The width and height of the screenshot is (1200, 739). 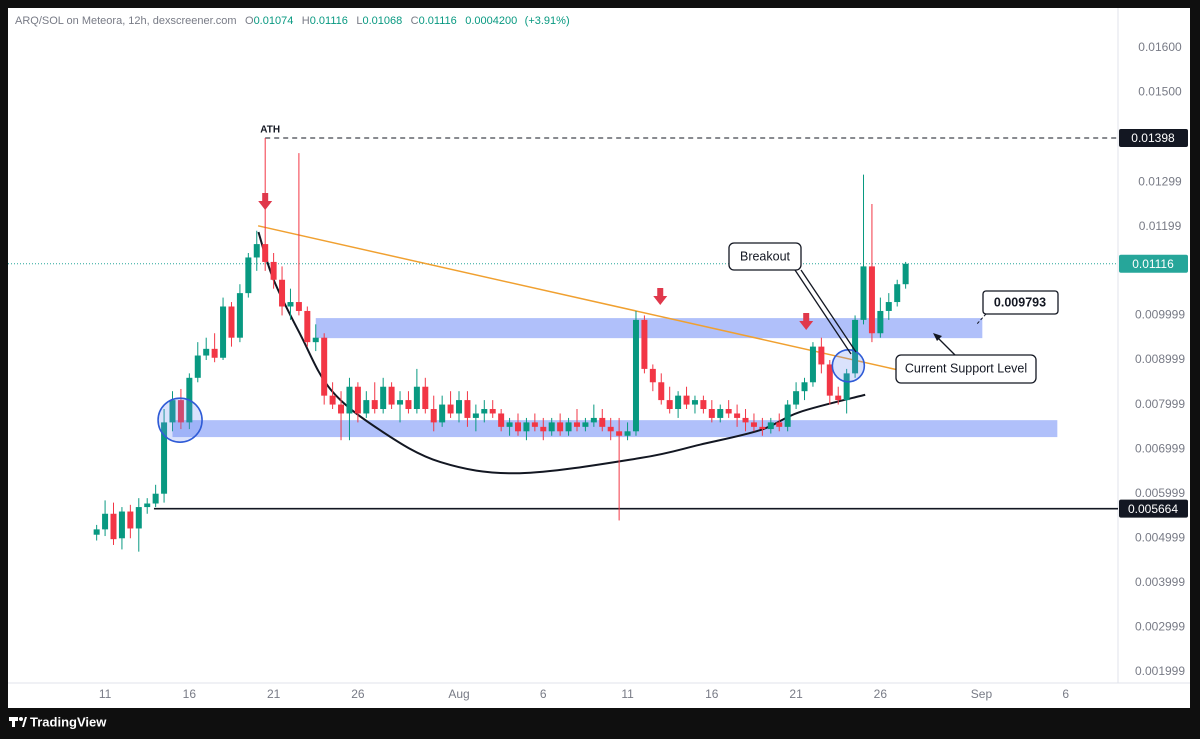 I want to click on high-label: H, so click(x=306, y=21).